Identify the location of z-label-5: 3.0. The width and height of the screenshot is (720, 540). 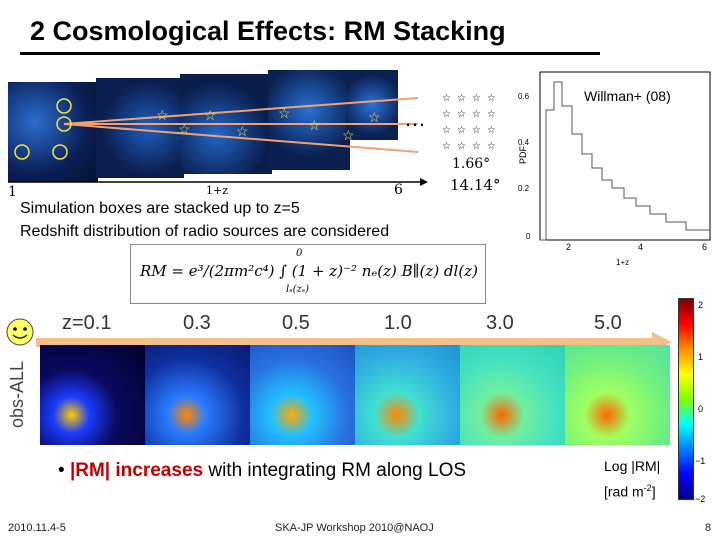
(500, 323).